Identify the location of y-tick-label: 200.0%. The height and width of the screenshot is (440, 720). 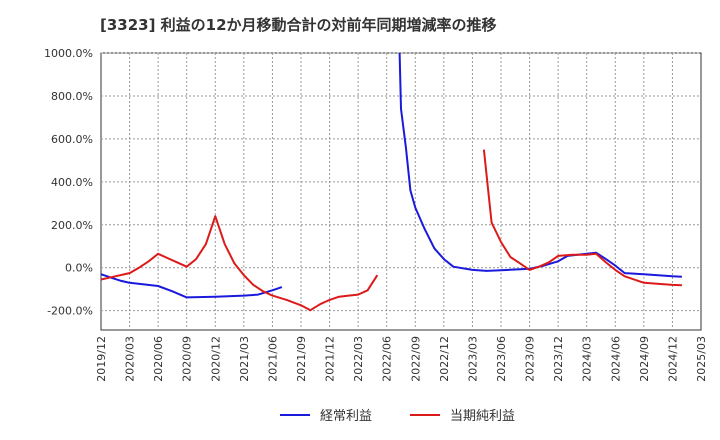
(72, 225).